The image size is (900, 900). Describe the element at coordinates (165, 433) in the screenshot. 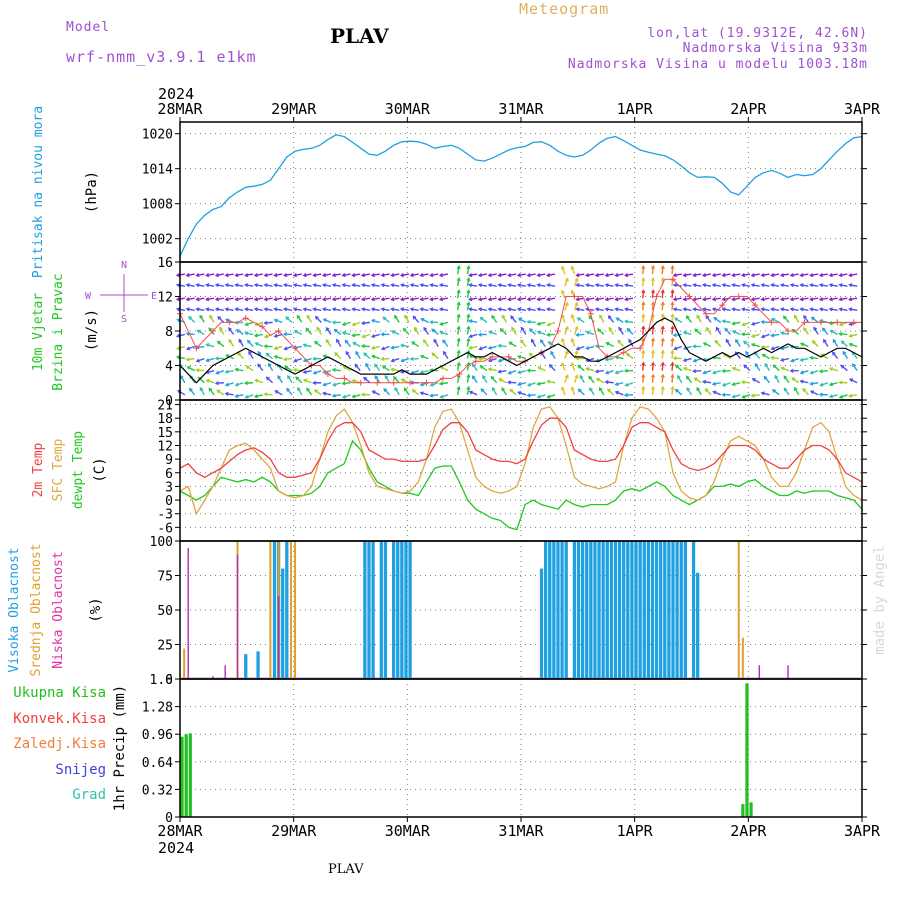

I see `y-tick-label: 15` at that location.